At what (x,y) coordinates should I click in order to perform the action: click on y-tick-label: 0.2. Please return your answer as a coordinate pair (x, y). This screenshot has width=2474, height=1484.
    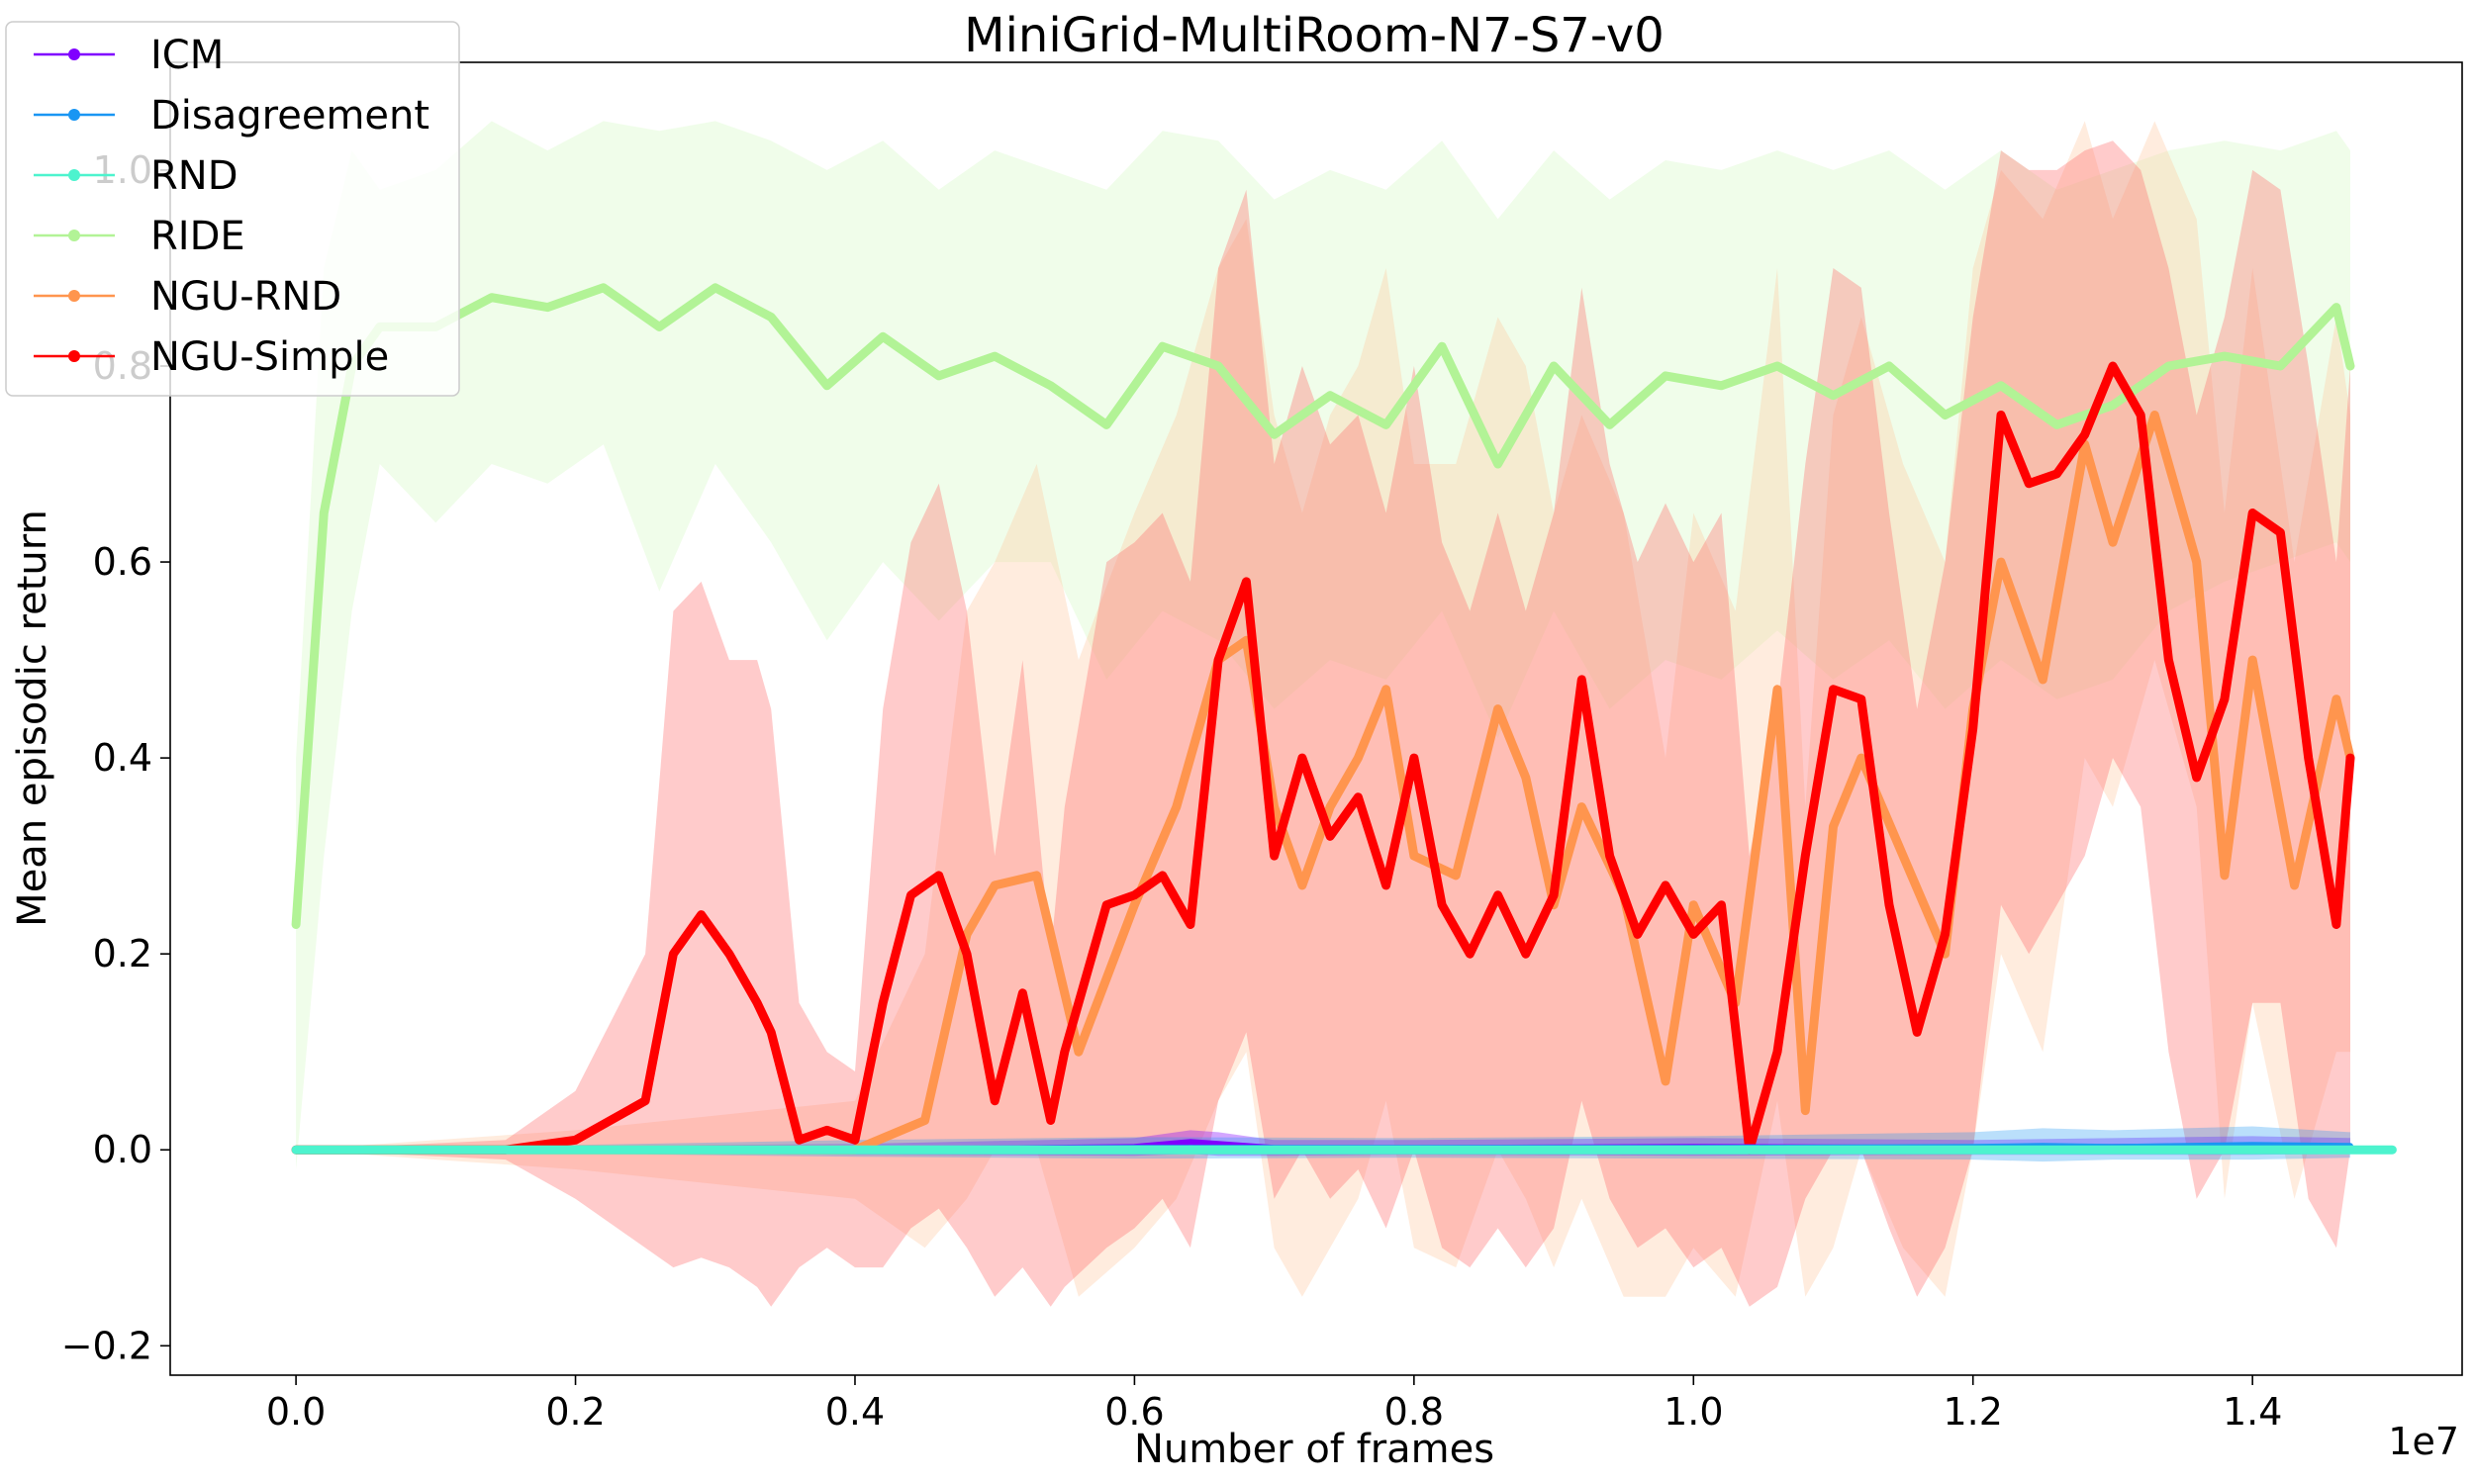
    Looking at the image, I should click on (123, 953).